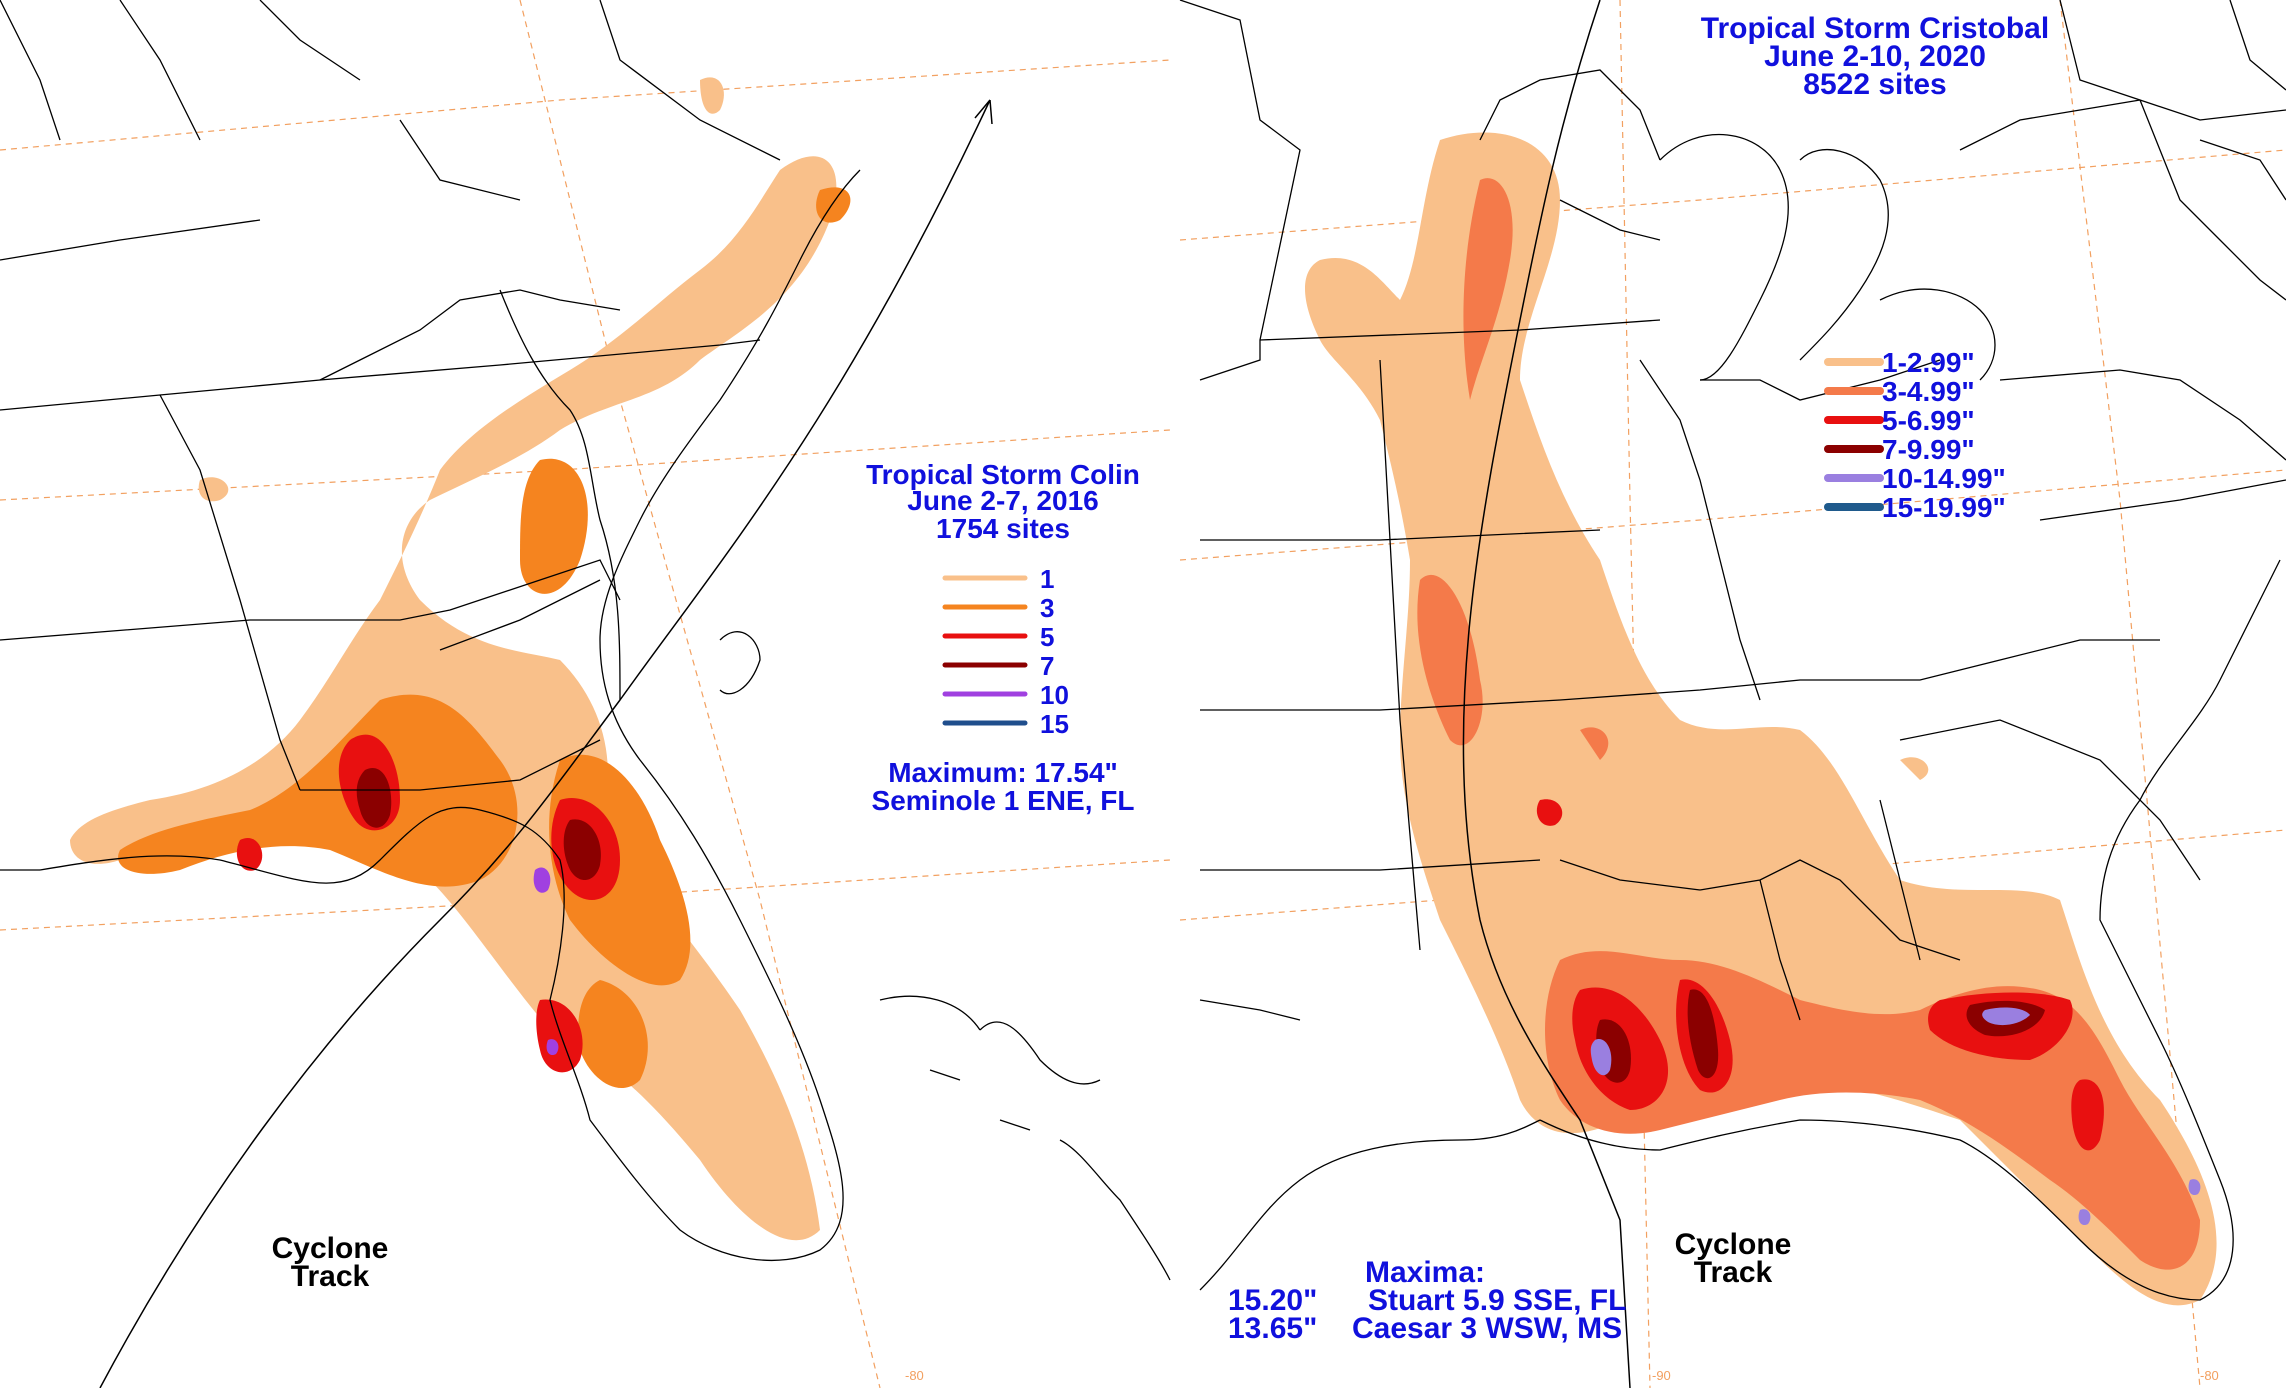 This screenshot has height=1388, width=2286. I want to click on left-legend-label-2: 5, so click(1047, 637).